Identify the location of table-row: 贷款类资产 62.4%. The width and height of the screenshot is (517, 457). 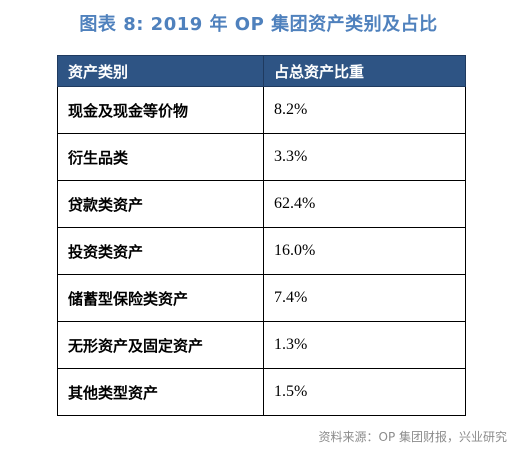
(261, 204).